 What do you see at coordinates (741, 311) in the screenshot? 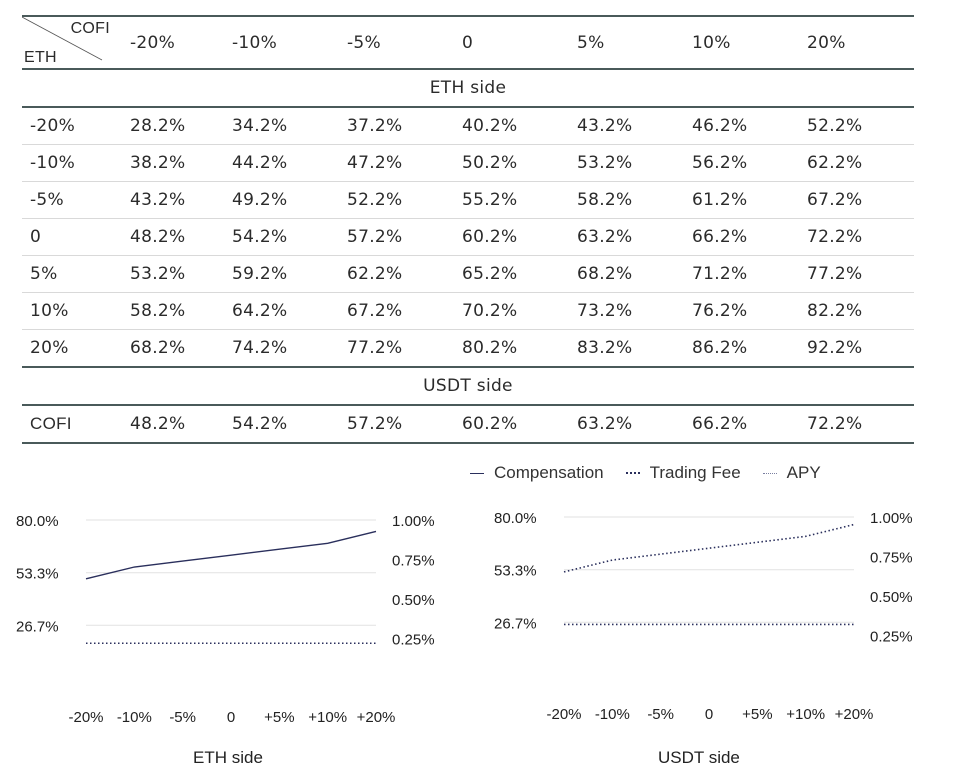
I see `table-cell: 76.2%` at bounding box center [741, 311].